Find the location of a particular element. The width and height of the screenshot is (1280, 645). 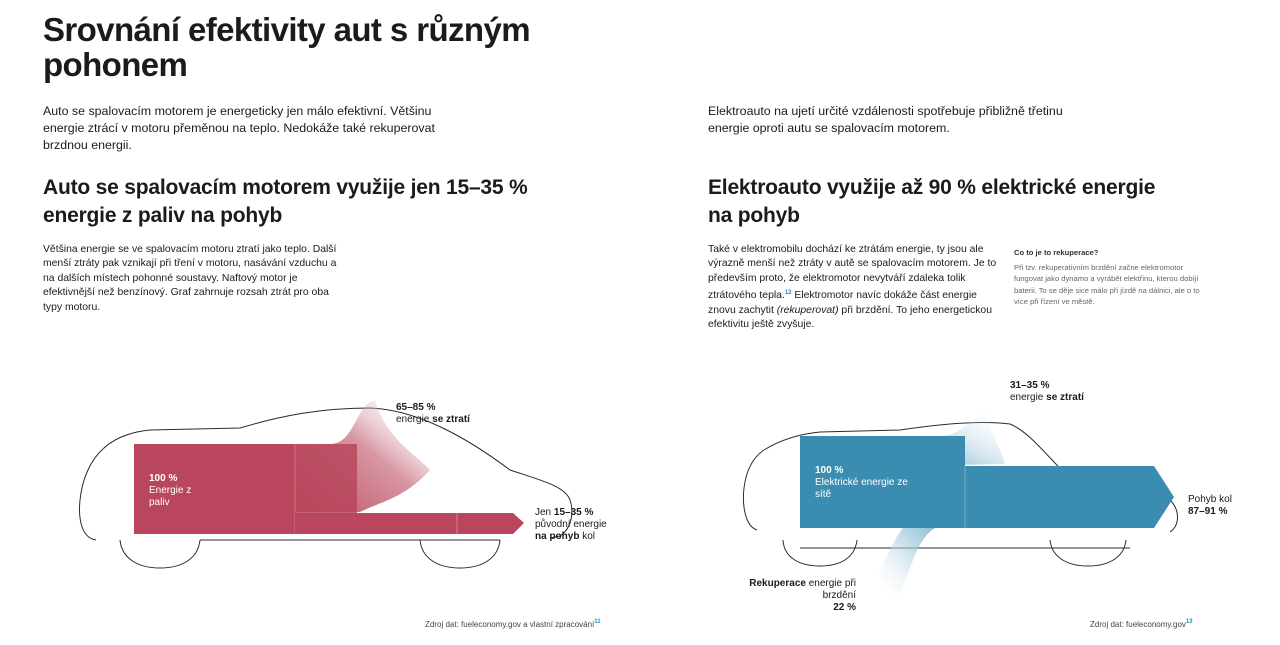

combustion-input-value: 100 % is located at coordinates (163, 478).